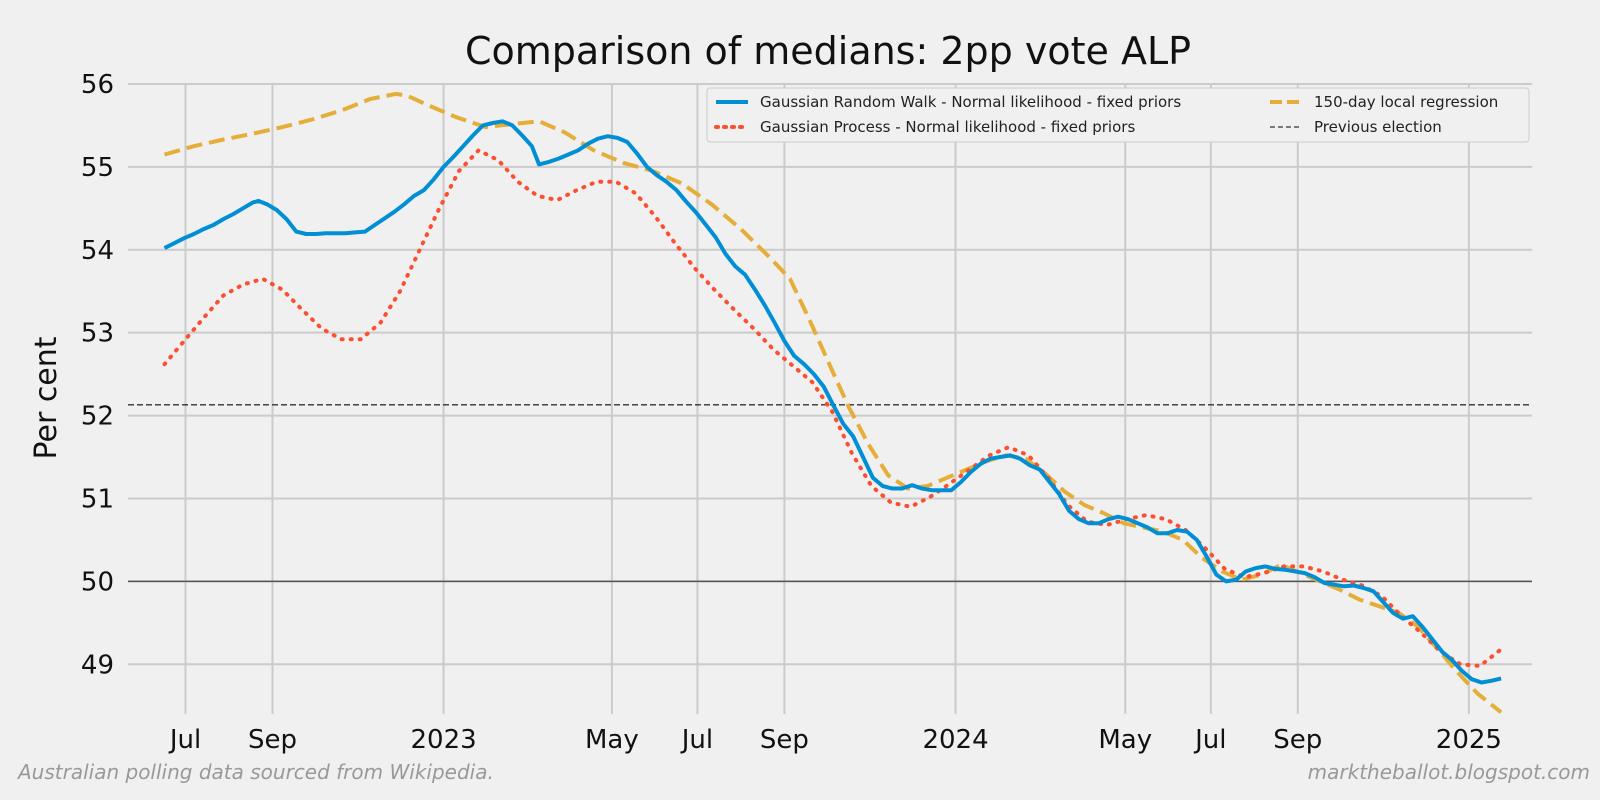 The width and height of the screenshot is (1600, 800). What do you see at coordinates (955, 740) in the screenshot?
I see `x-tick-label: 2024` at bounding box center [955, 740].